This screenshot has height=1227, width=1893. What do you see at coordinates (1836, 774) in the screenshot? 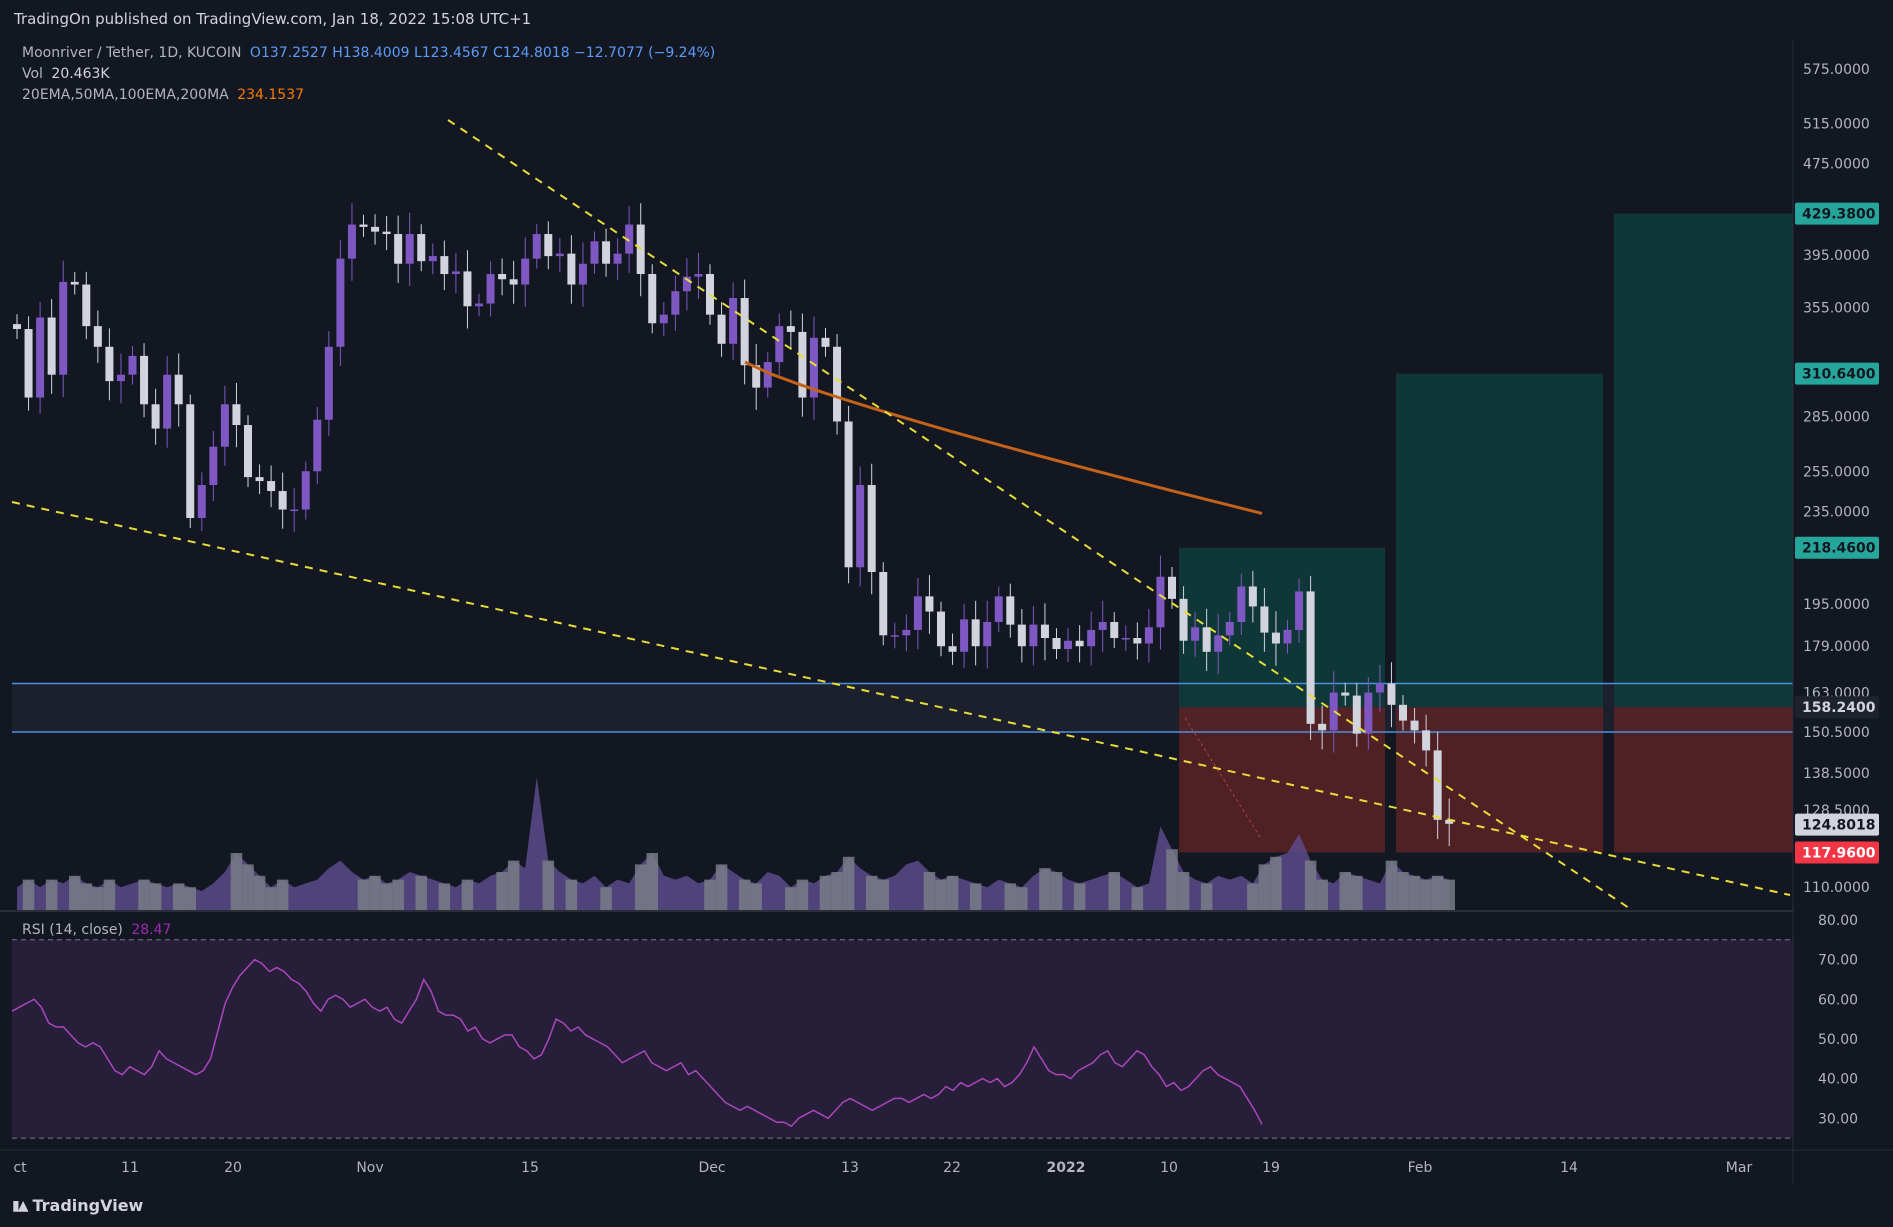
I see `price-tick-label: 138.5000` at bounding box center [1836, 774].